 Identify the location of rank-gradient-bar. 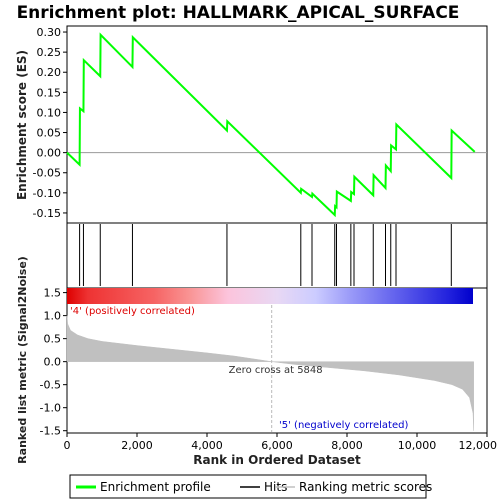
(270, 296).